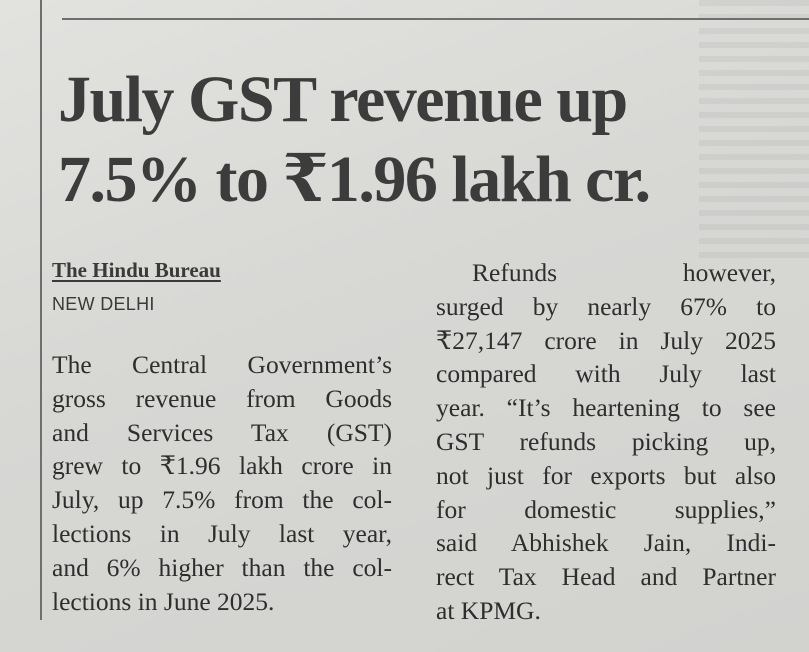  Describe the element at coordinates (222, 533) in the screenshot. I see `text-line: lections in July last year,` at that location.